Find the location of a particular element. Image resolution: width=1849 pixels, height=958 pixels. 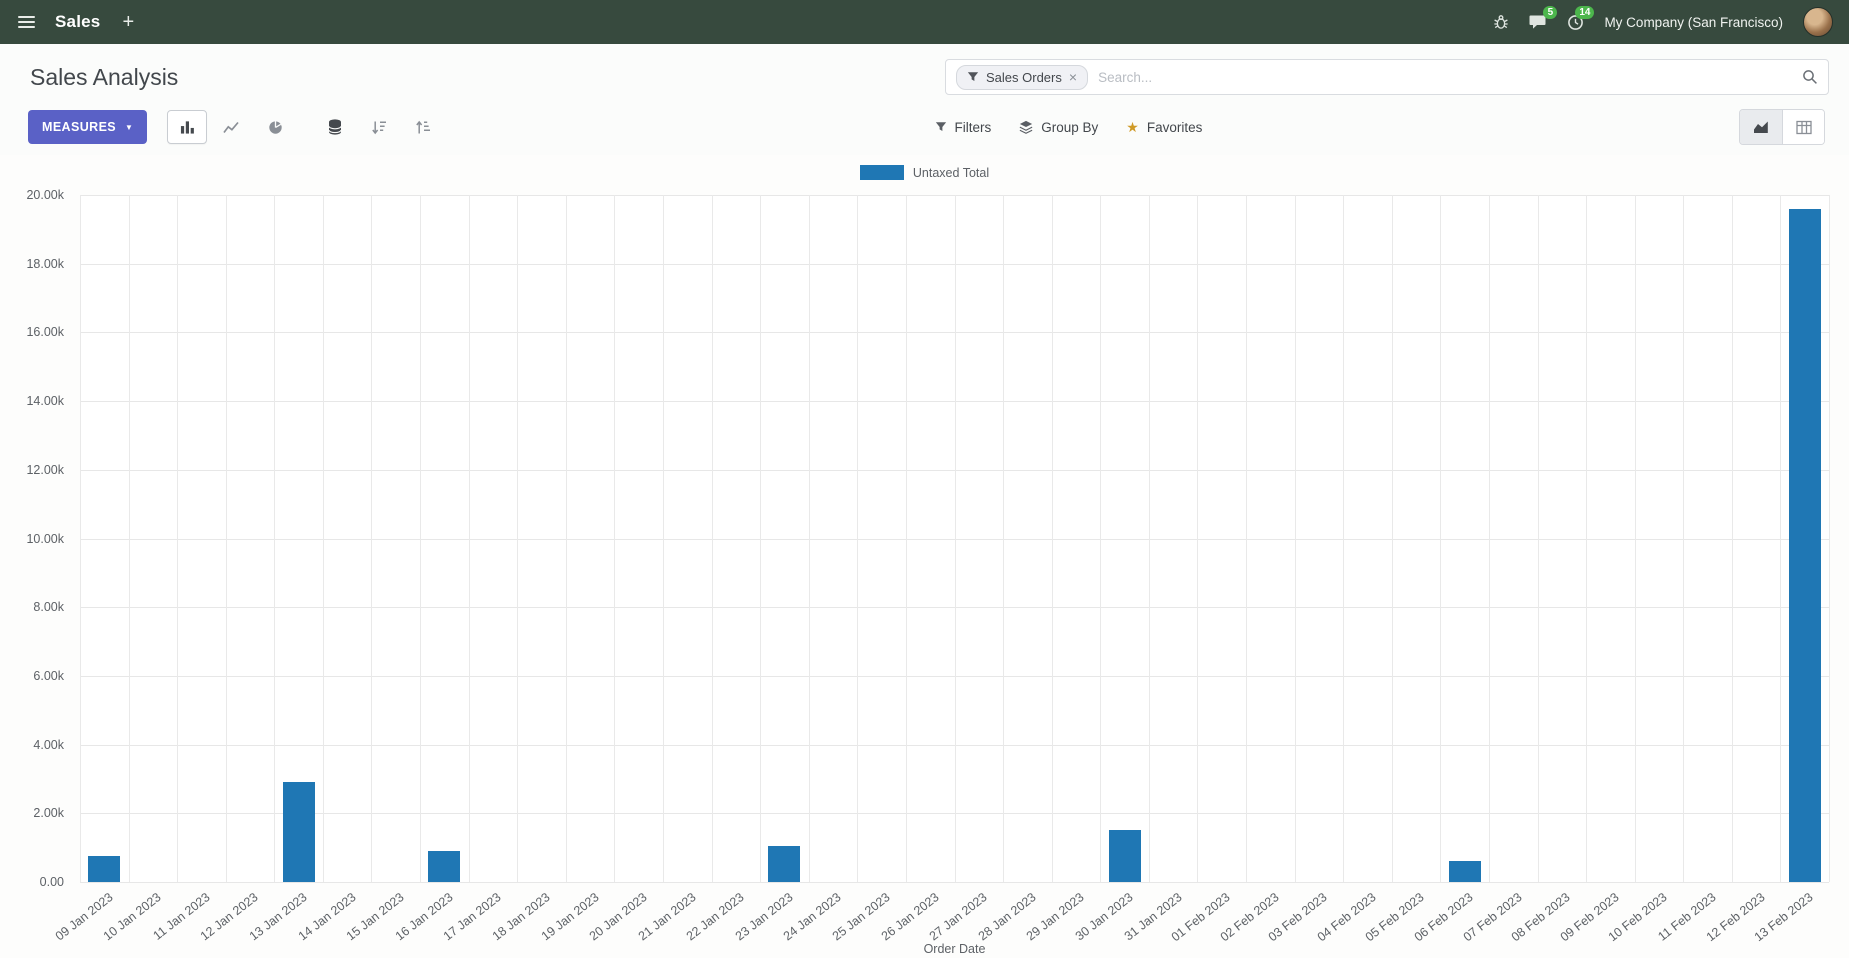

facet-remove-button: × is located at coordinates (1073, 77).